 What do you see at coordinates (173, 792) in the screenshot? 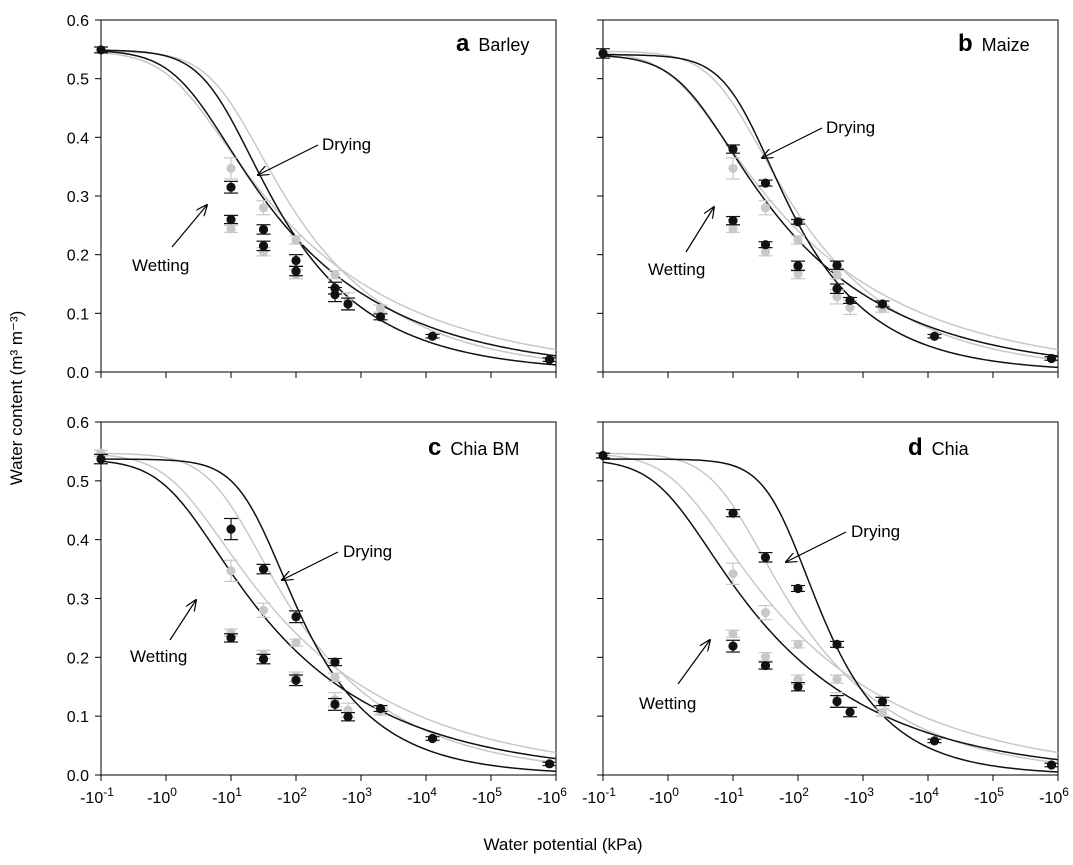
I see `x-tick-exponent: 0` at bounding box center [173, 792].